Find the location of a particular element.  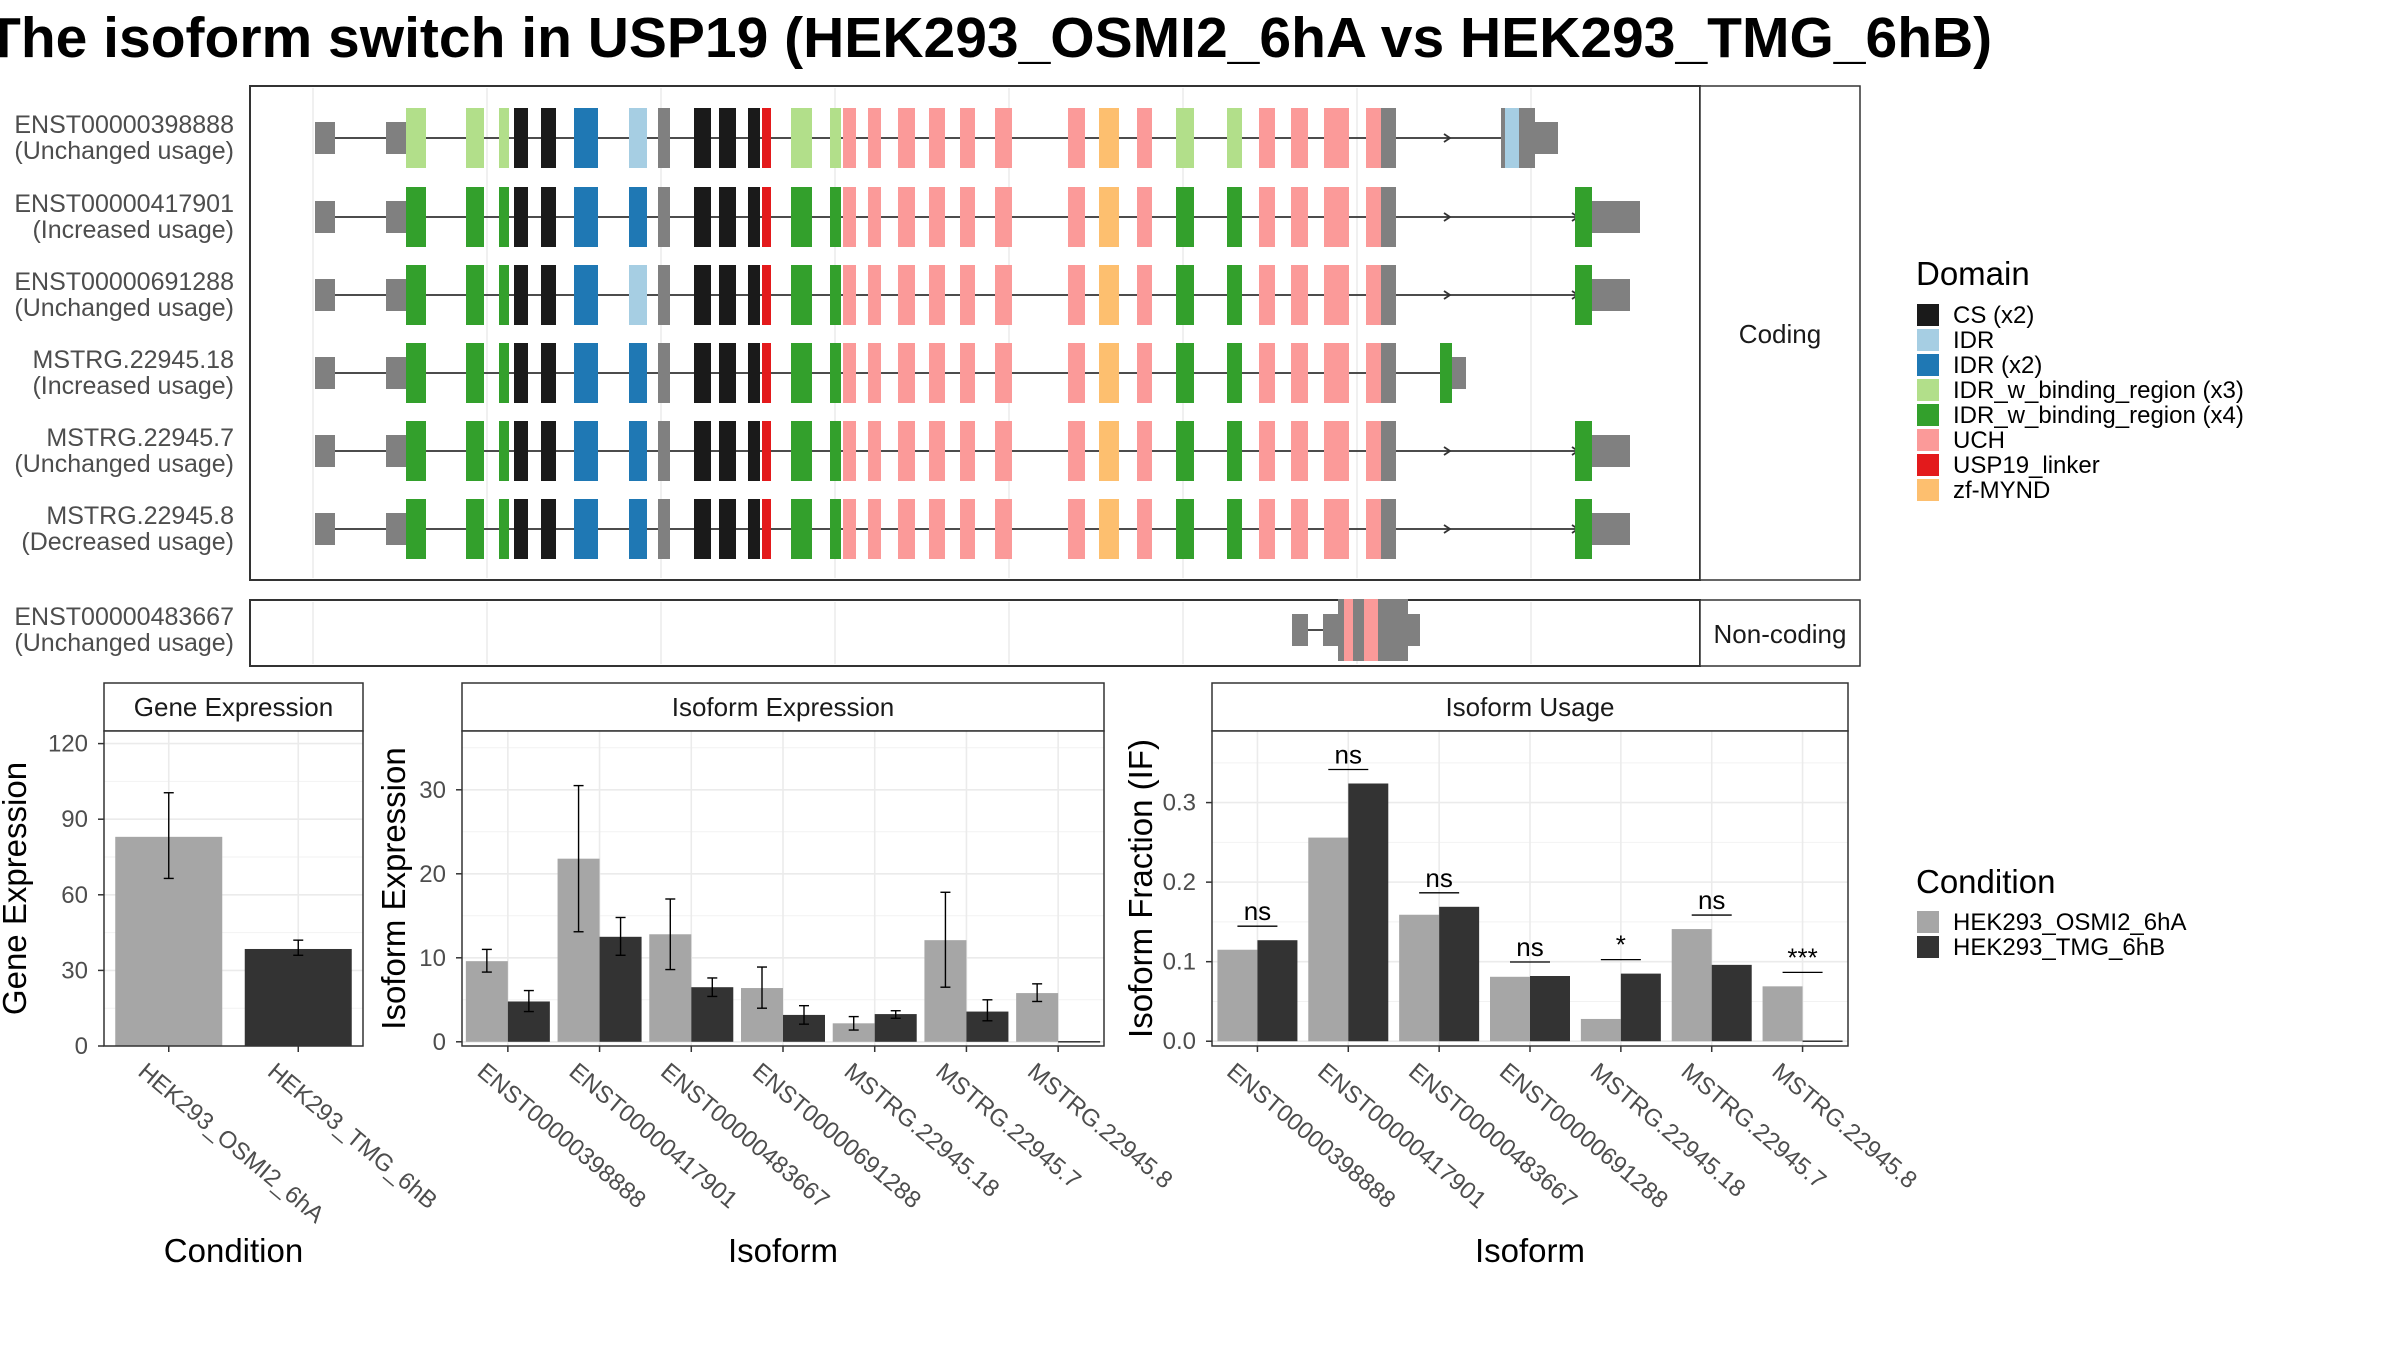

y-tick-label: 90 is located at coordinates (74, 819).